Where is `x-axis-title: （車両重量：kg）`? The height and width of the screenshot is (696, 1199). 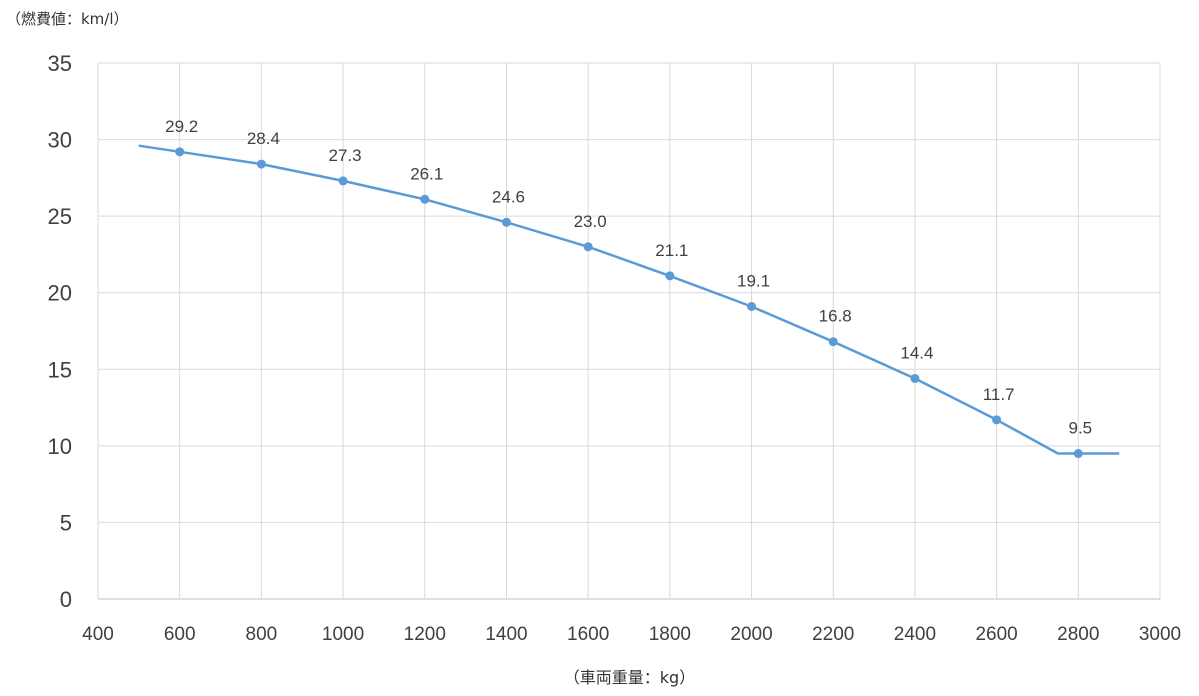
x-axis-title: （車両重量：kg） is located at coordinates (629, 677).